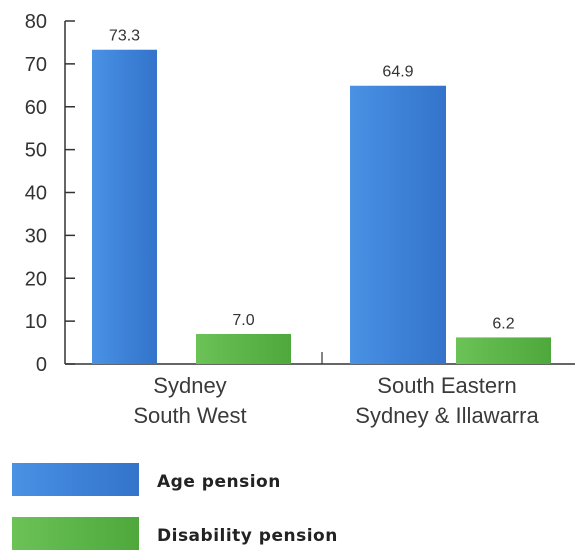 The width and height of the screenshot is (577, 553). Describe the element at coordinates (397, 72) in the screenshot. I see `data-label: 64.9` at that location.